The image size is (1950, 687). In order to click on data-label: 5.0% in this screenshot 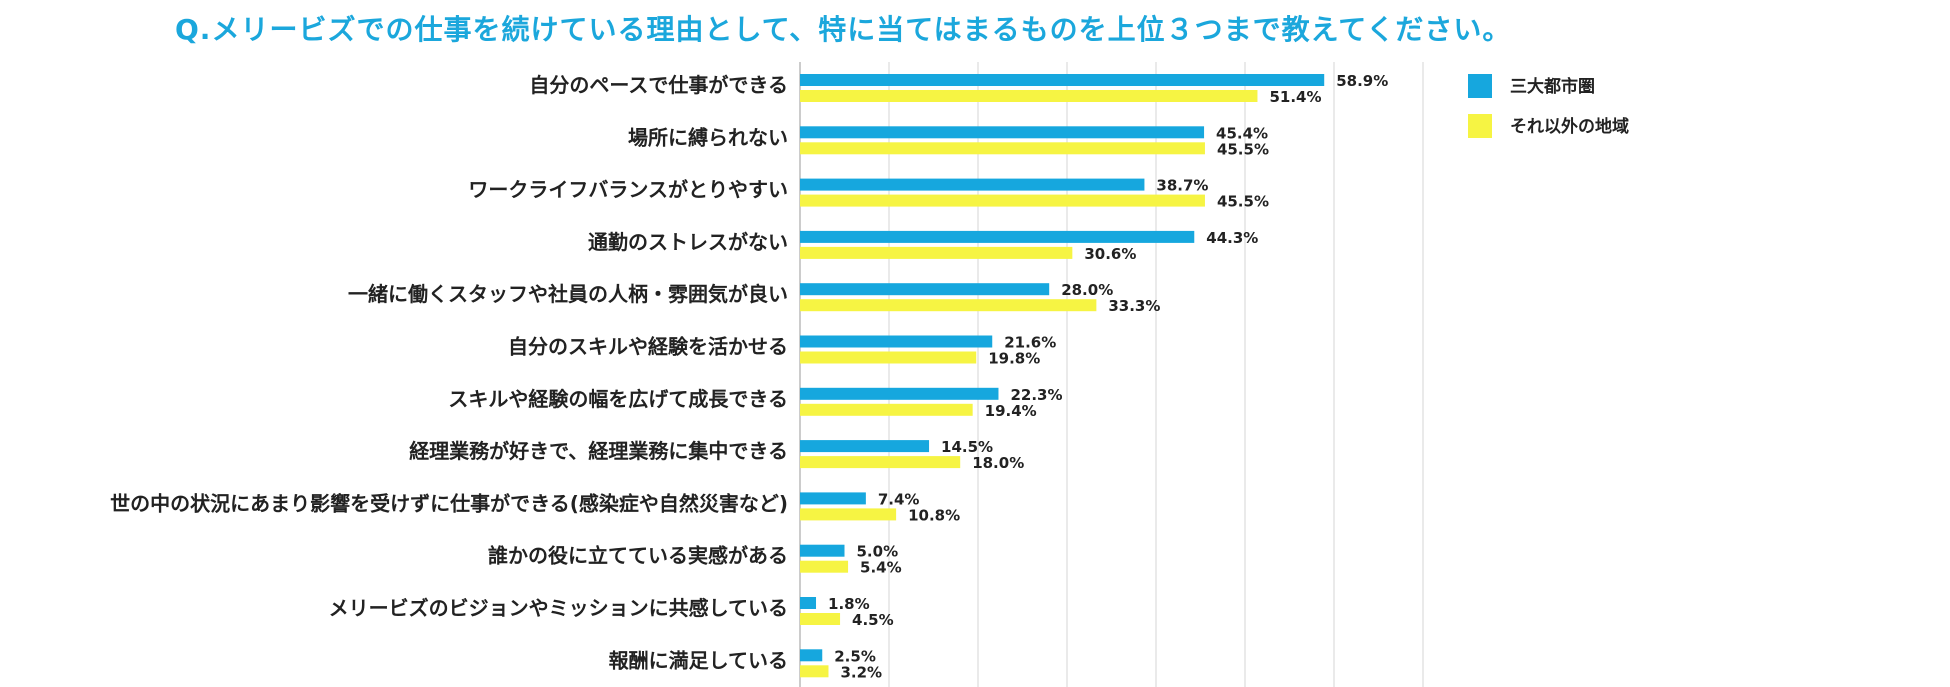, I will do `click(878, 552)`.